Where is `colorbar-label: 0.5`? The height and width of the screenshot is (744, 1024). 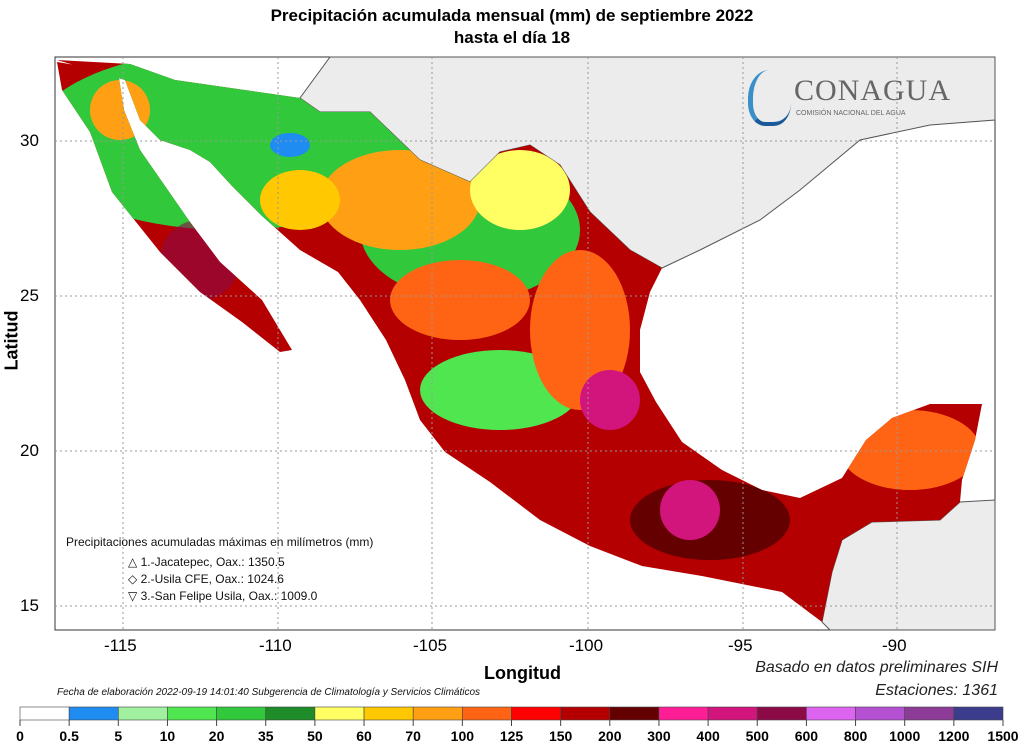 colorbar-label: 0.5 is located at coordinates (69, 736).